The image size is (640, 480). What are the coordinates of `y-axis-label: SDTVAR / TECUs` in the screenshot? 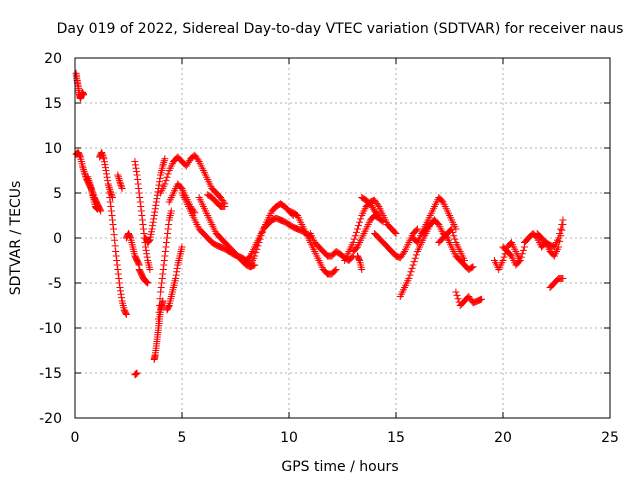 It's located at (16, 238).